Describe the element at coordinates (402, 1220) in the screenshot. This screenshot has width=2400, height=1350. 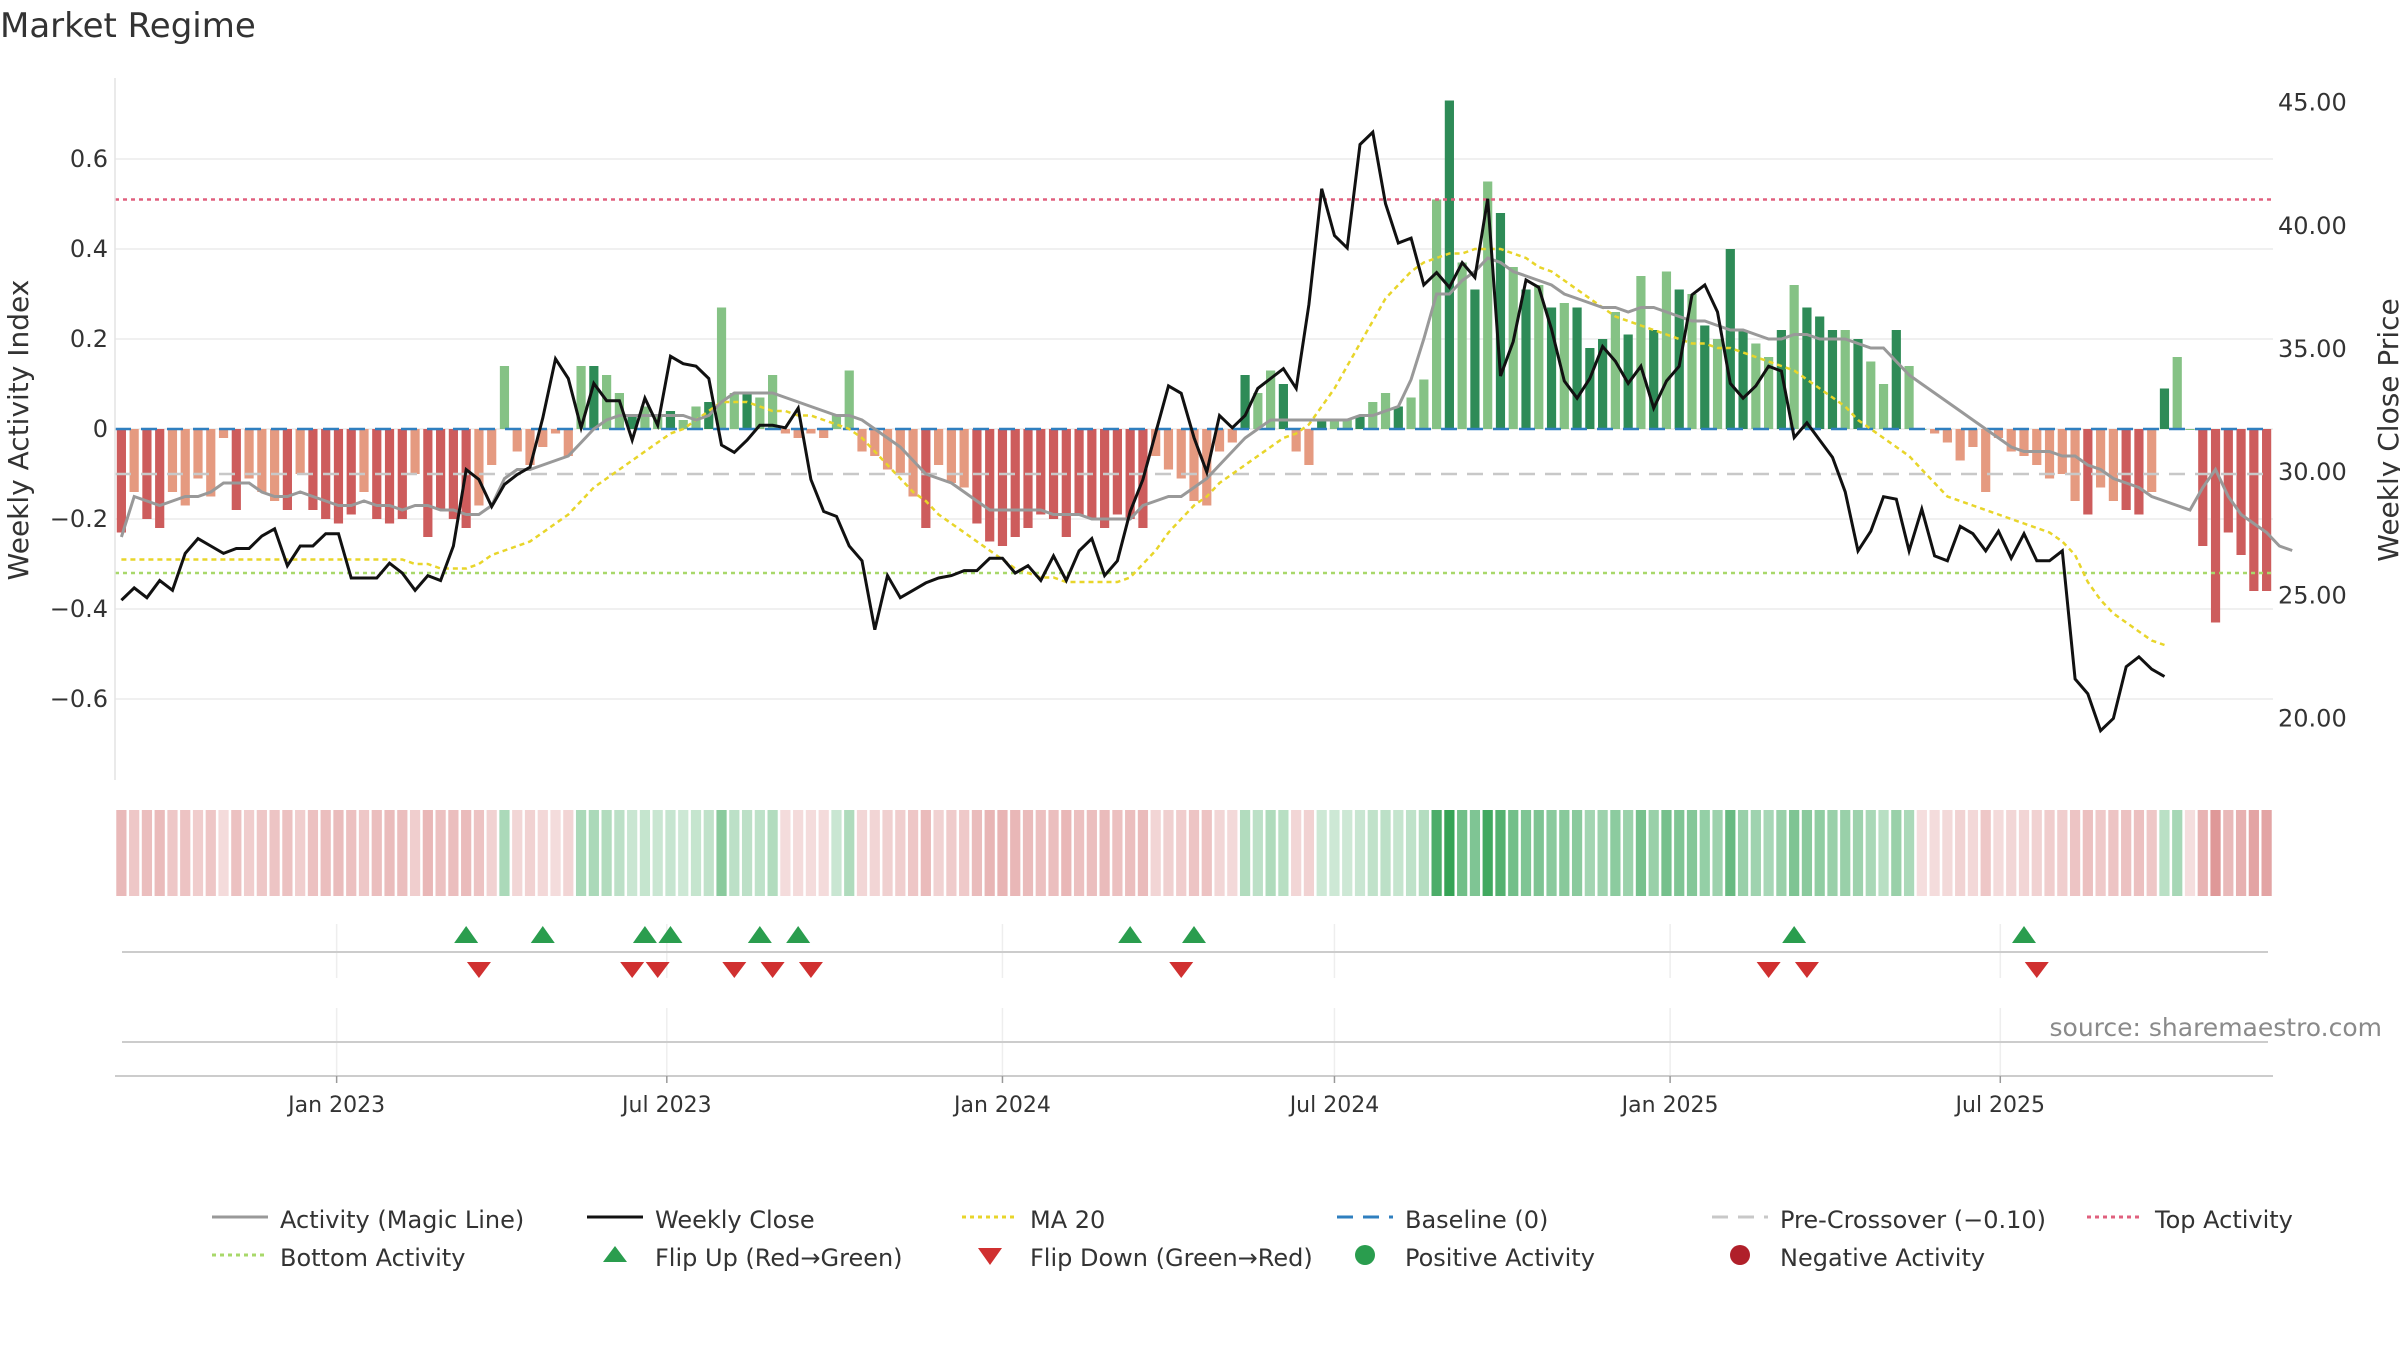
I see `legend-label: Activity (Magic Line)` at that location.